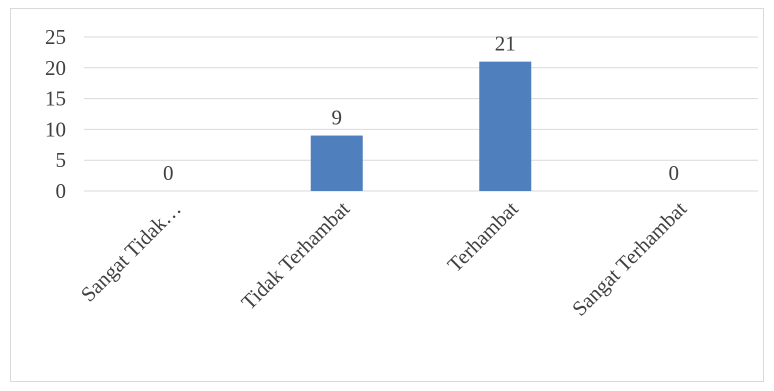 Image resolution: width=774 pixels, height=391 pixels. What do you see at coordinates (61, 191) in the screenshot?
I see `y-tick-label: 0` at bounding box center [61, 191].